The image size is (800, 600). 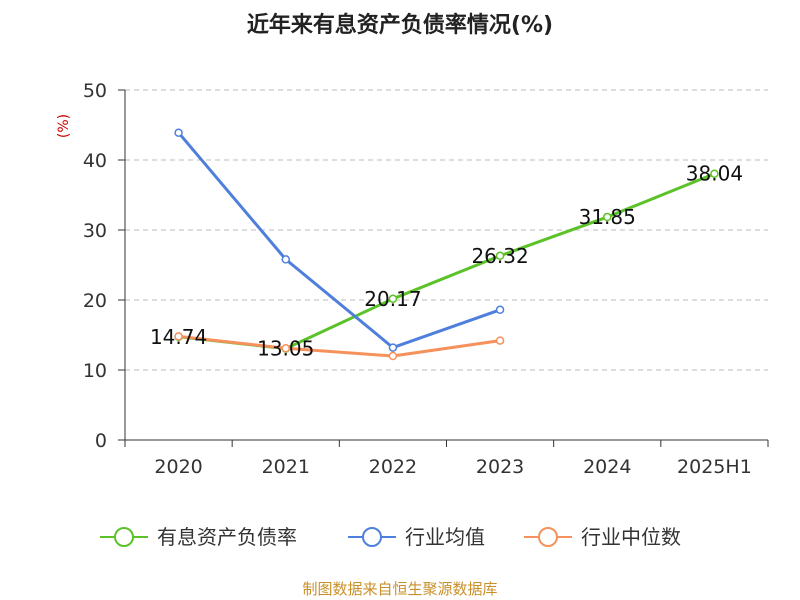 I want to click on x-tick-label: 2024, so click(x=607, y=467).